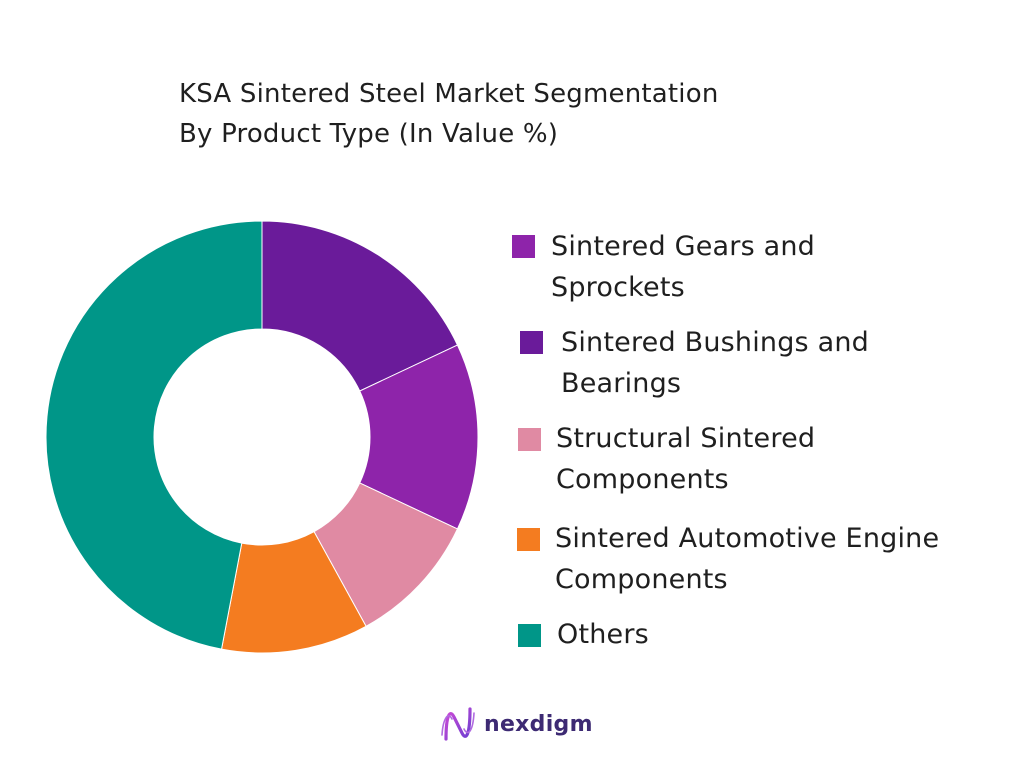  Describe the element at coordinates (360, 306) in the screenshot. I see `donut-slice-gears` at that location.